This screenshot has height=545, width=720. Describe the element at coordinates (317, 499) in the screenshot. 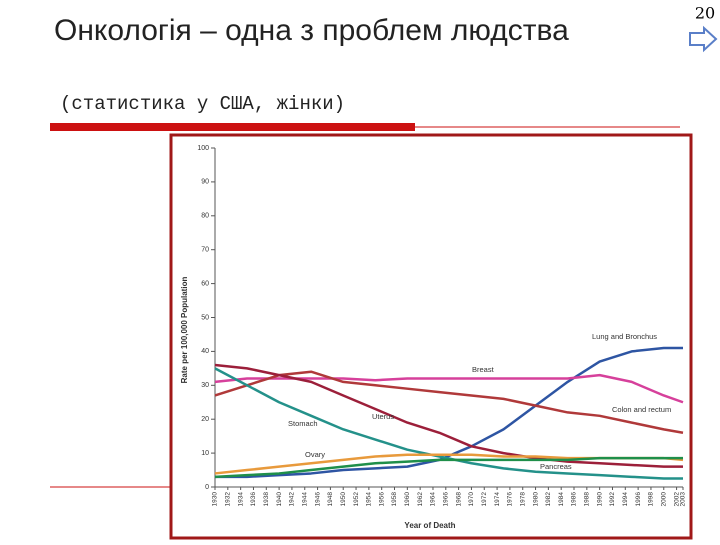

I see `x-tick-label: 1946` at that location.